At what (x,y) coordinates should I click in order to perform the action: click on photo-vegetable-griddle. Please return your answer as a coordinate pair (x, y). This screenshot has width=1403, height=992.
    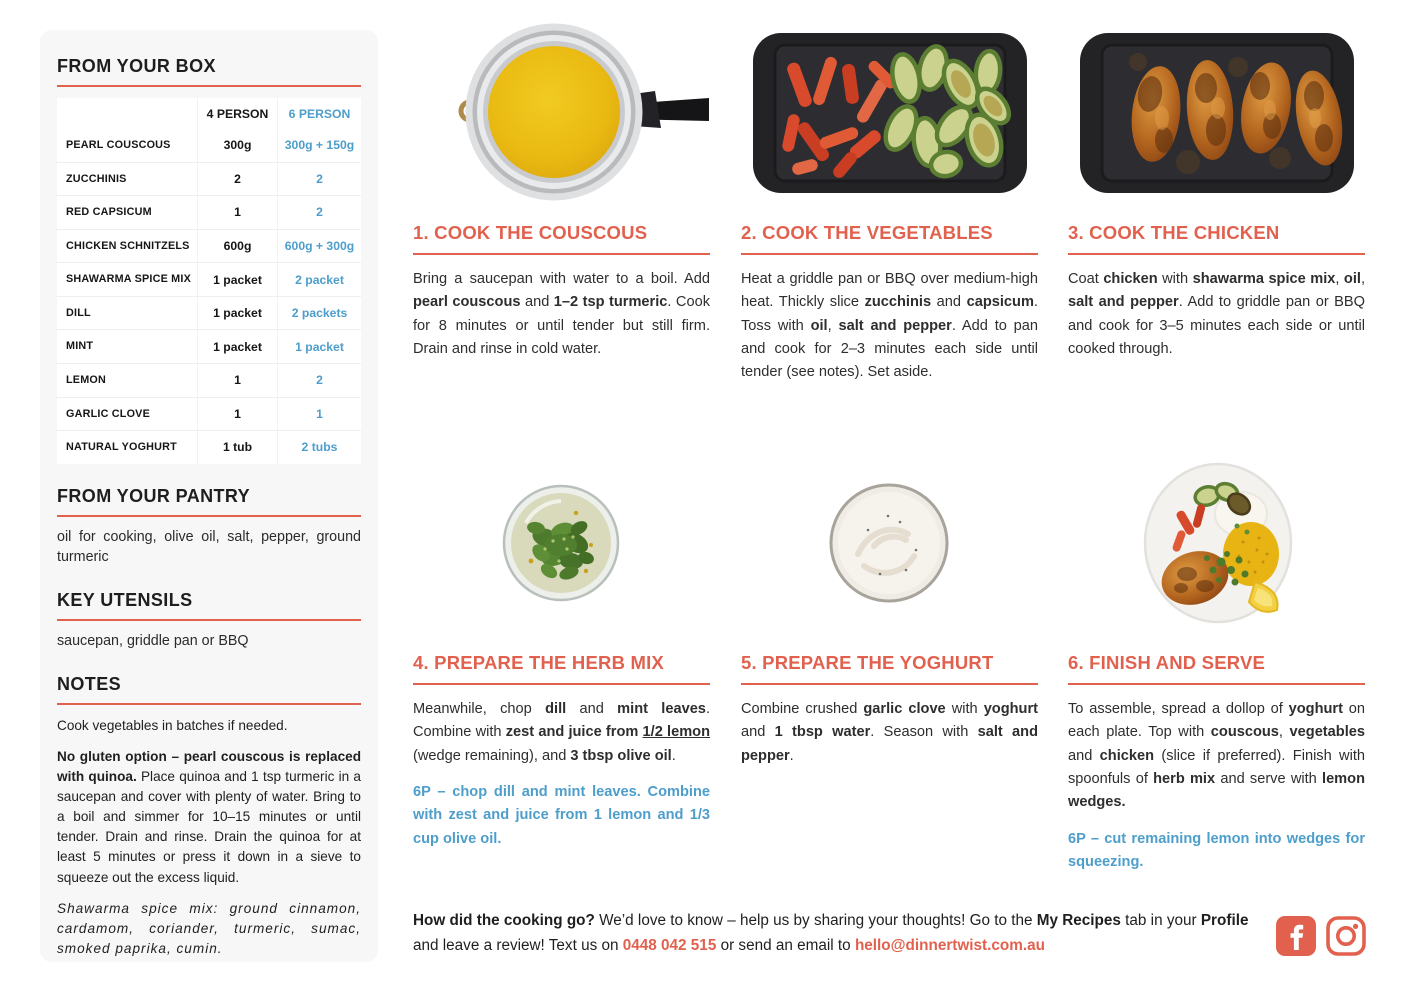
    Looking at the image, I should click on (890, 113).